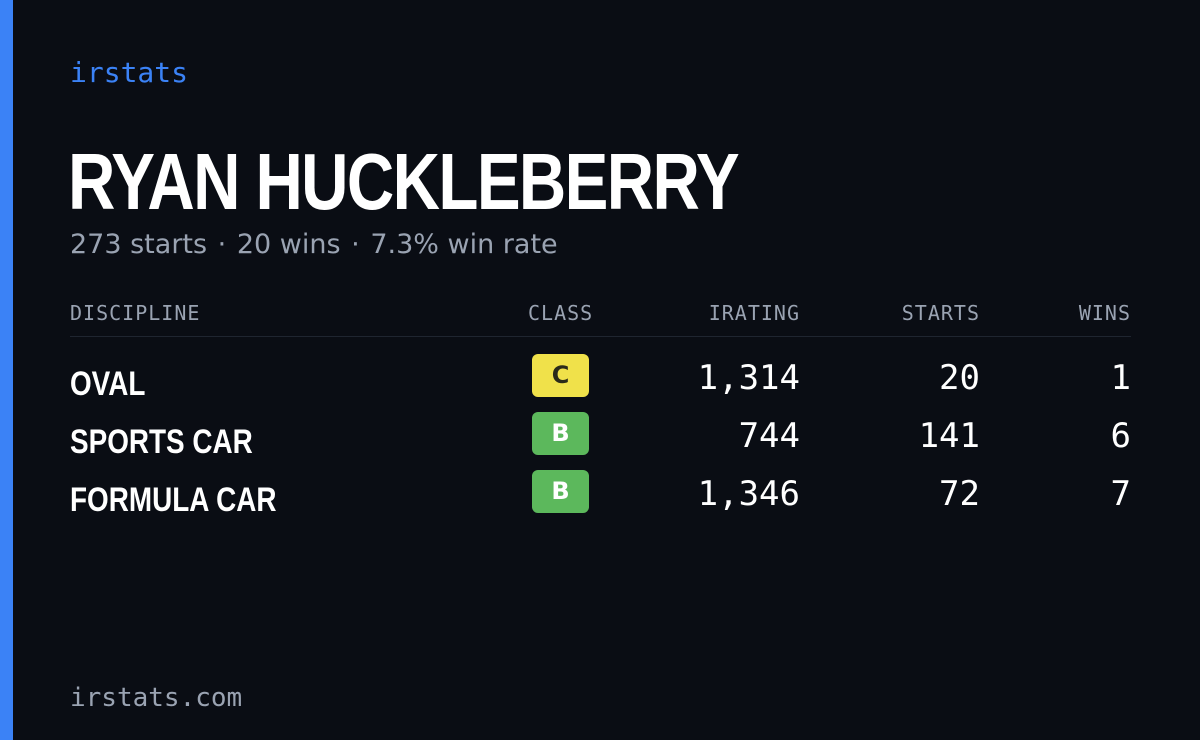 The height and width of the screenshot is (740, 1200). What do you see at coordinates (139, 244) in the screenshot?
I see `summary-starts: 273 starts` at bounding box center [139, 244].